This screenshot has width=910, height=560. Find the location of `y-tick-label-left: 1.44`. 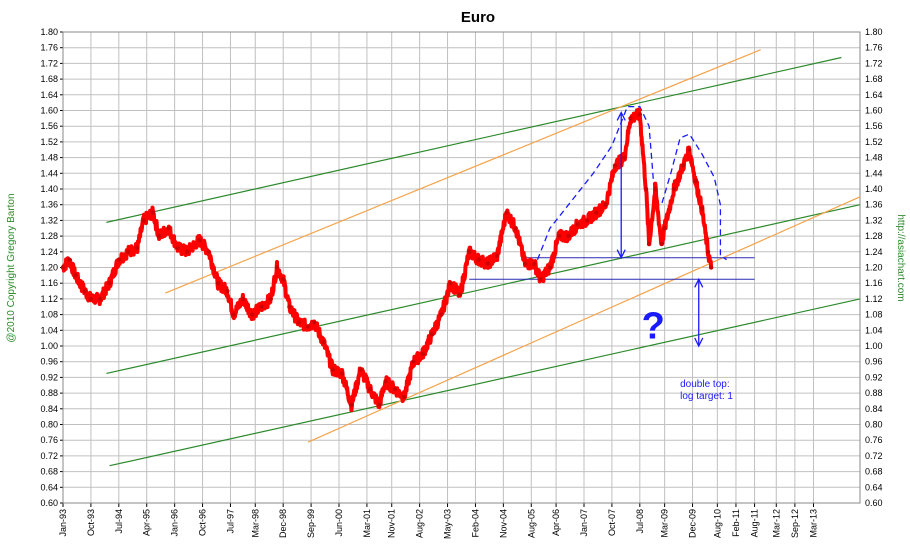

y-tick-label-left: 1.44 is located at coordinates (49, 173).